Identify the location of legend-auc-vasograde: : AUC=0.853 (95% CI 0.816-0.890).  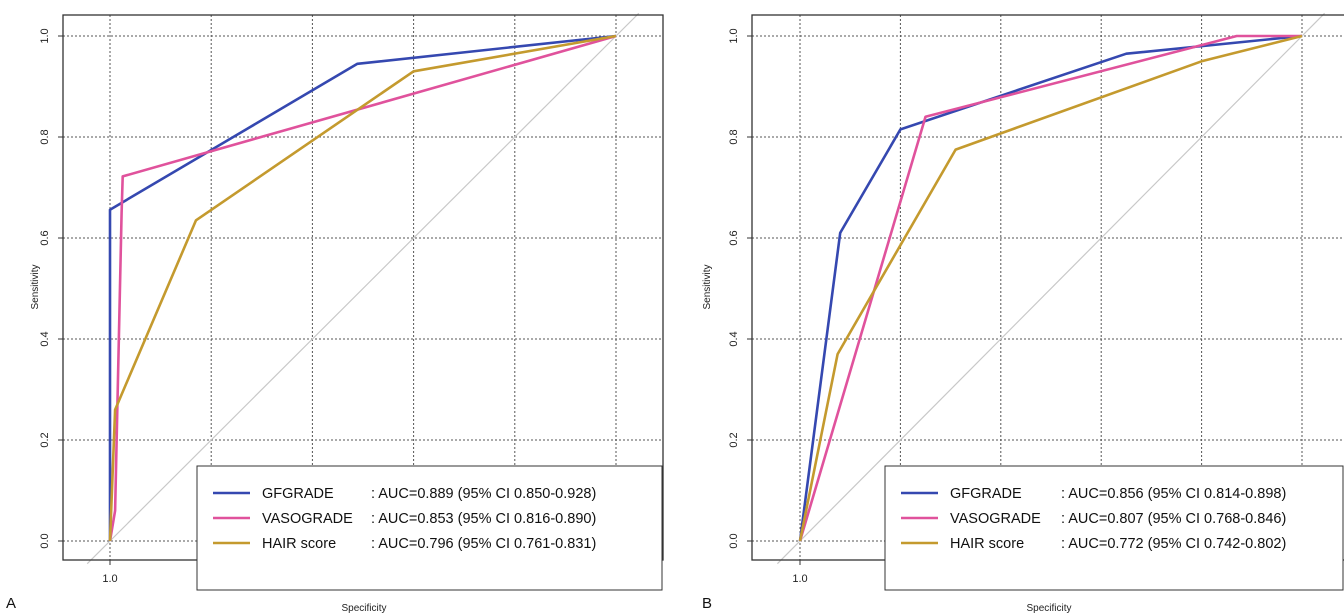
(483, 519).